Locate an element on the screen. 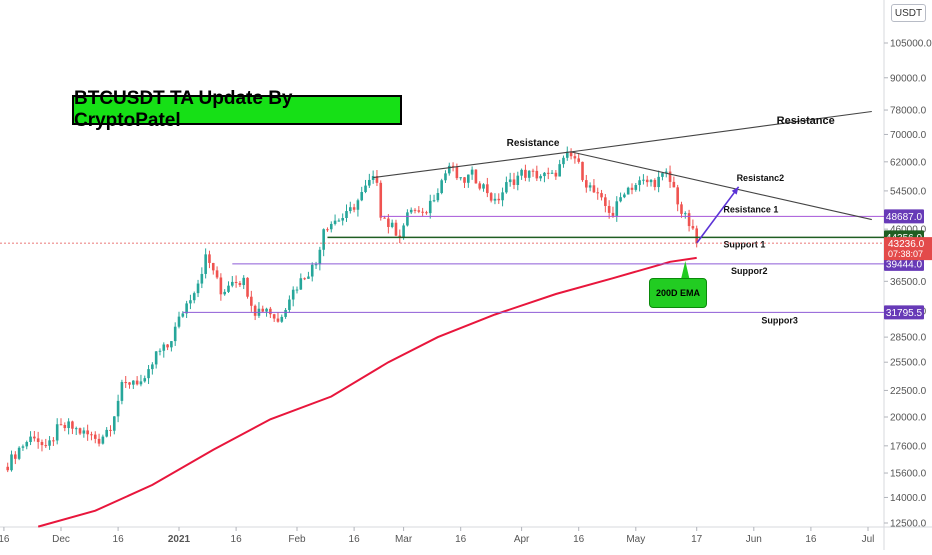 The image size is (932, 555). projection-label: Resistanc2 is located at coordinates (761, 178).